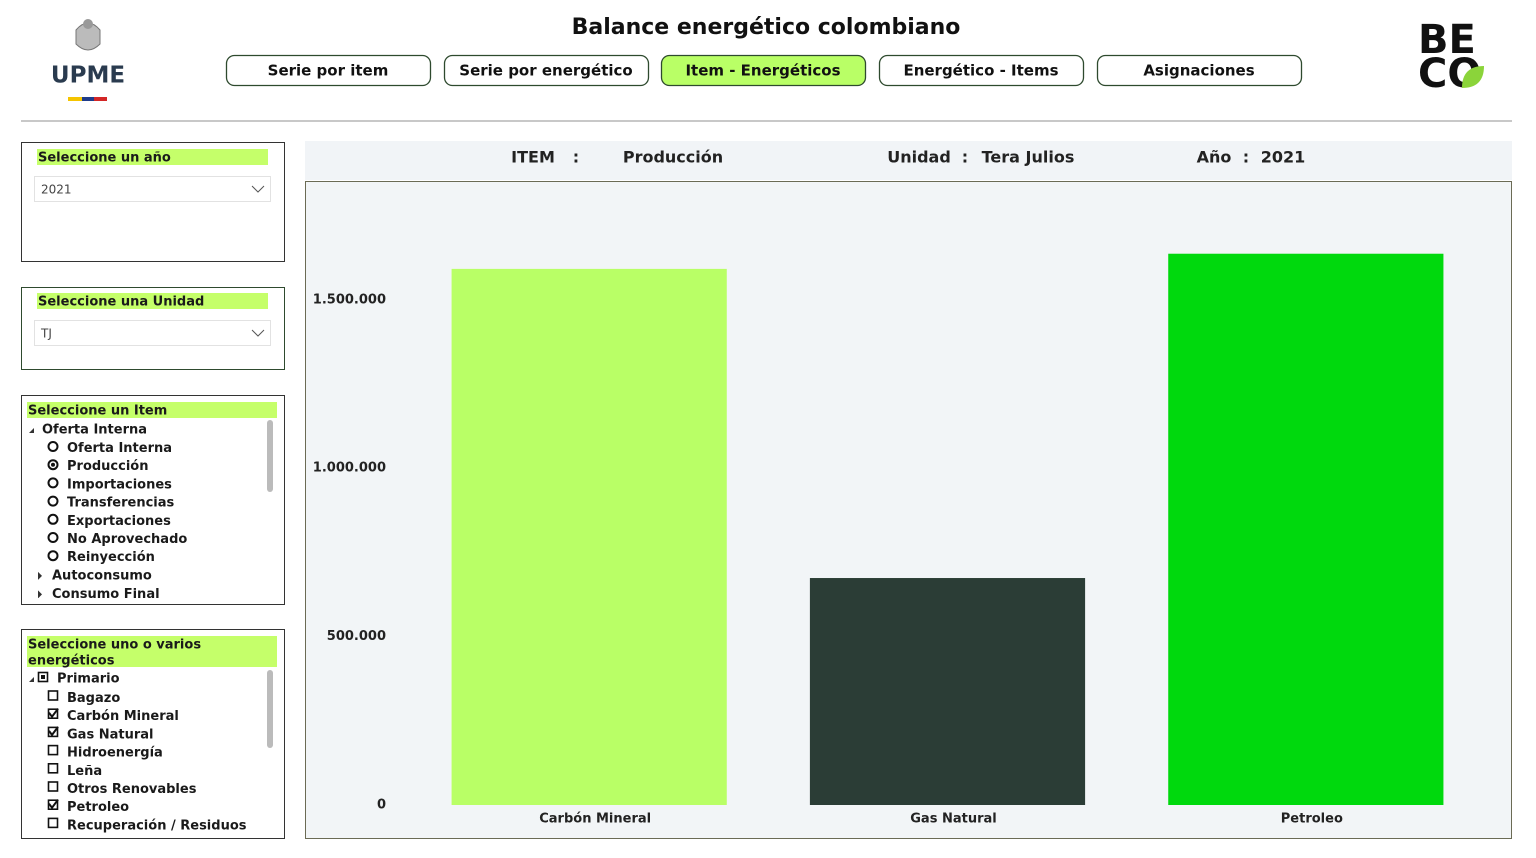  I want to click on option: Bagazo, so click(93, 698).